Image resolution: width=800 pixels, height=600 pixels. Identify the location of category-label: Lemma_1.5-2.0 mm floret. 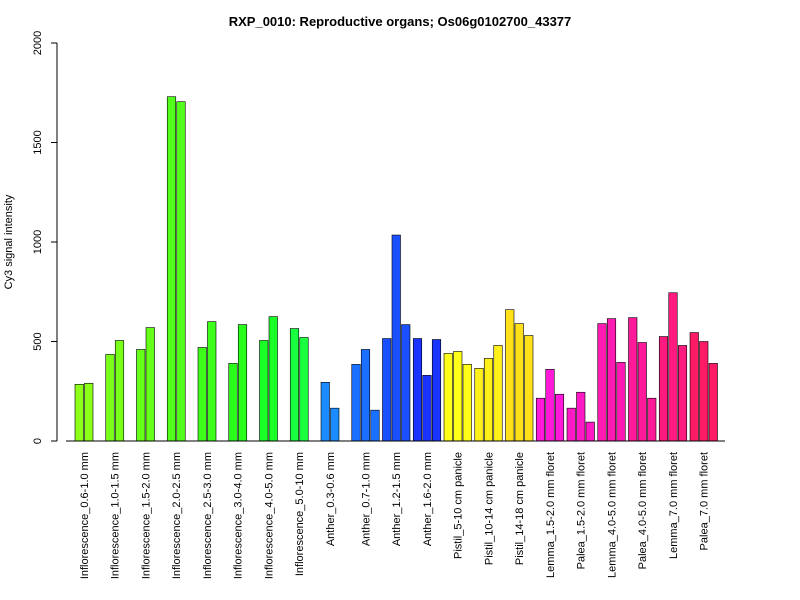
(551, 515).